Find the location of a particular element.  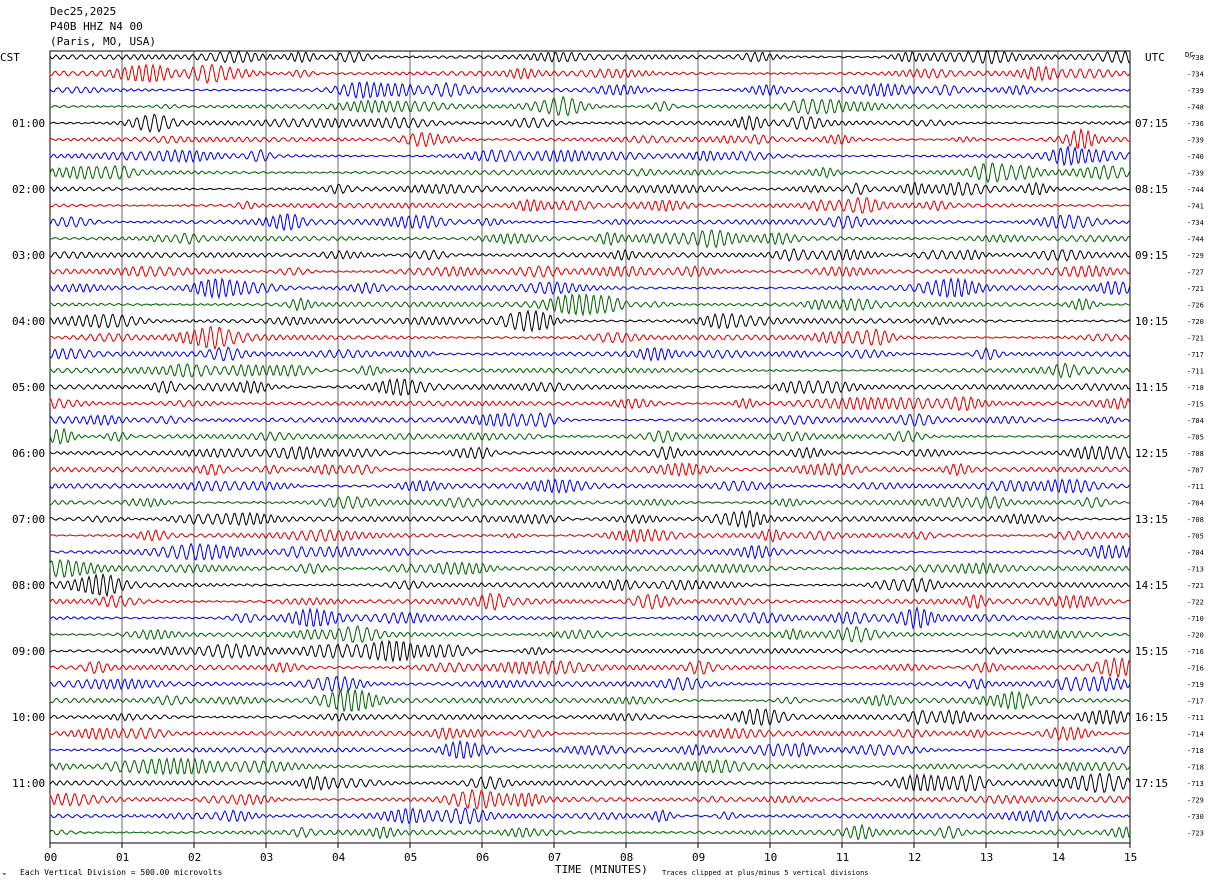

dc-offset-label: -723 is located at coordinates (1195, 834).